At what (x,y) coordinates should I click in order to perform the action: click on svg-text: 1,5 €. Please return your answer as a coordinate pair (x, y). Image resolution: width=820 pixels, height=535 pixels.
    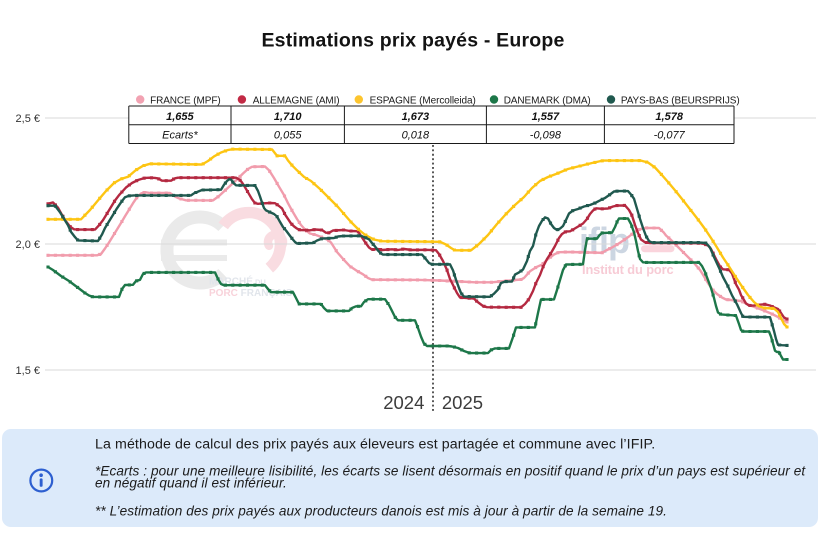
    Looking at the image, I should click on (28, 371).